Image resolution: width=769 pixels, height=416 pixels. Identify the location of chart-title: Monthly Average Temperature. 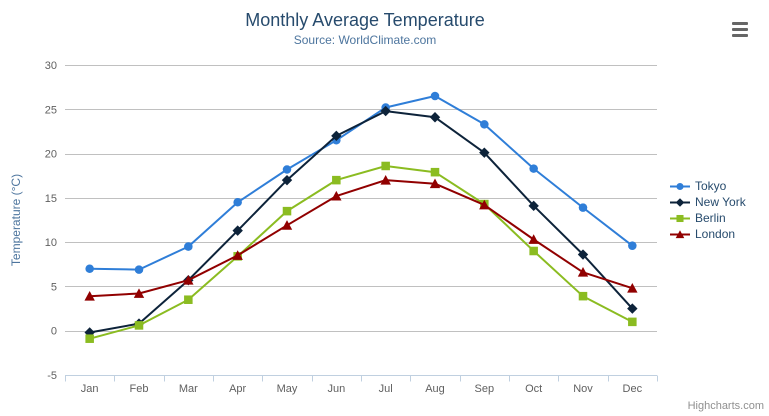
(365, 20).